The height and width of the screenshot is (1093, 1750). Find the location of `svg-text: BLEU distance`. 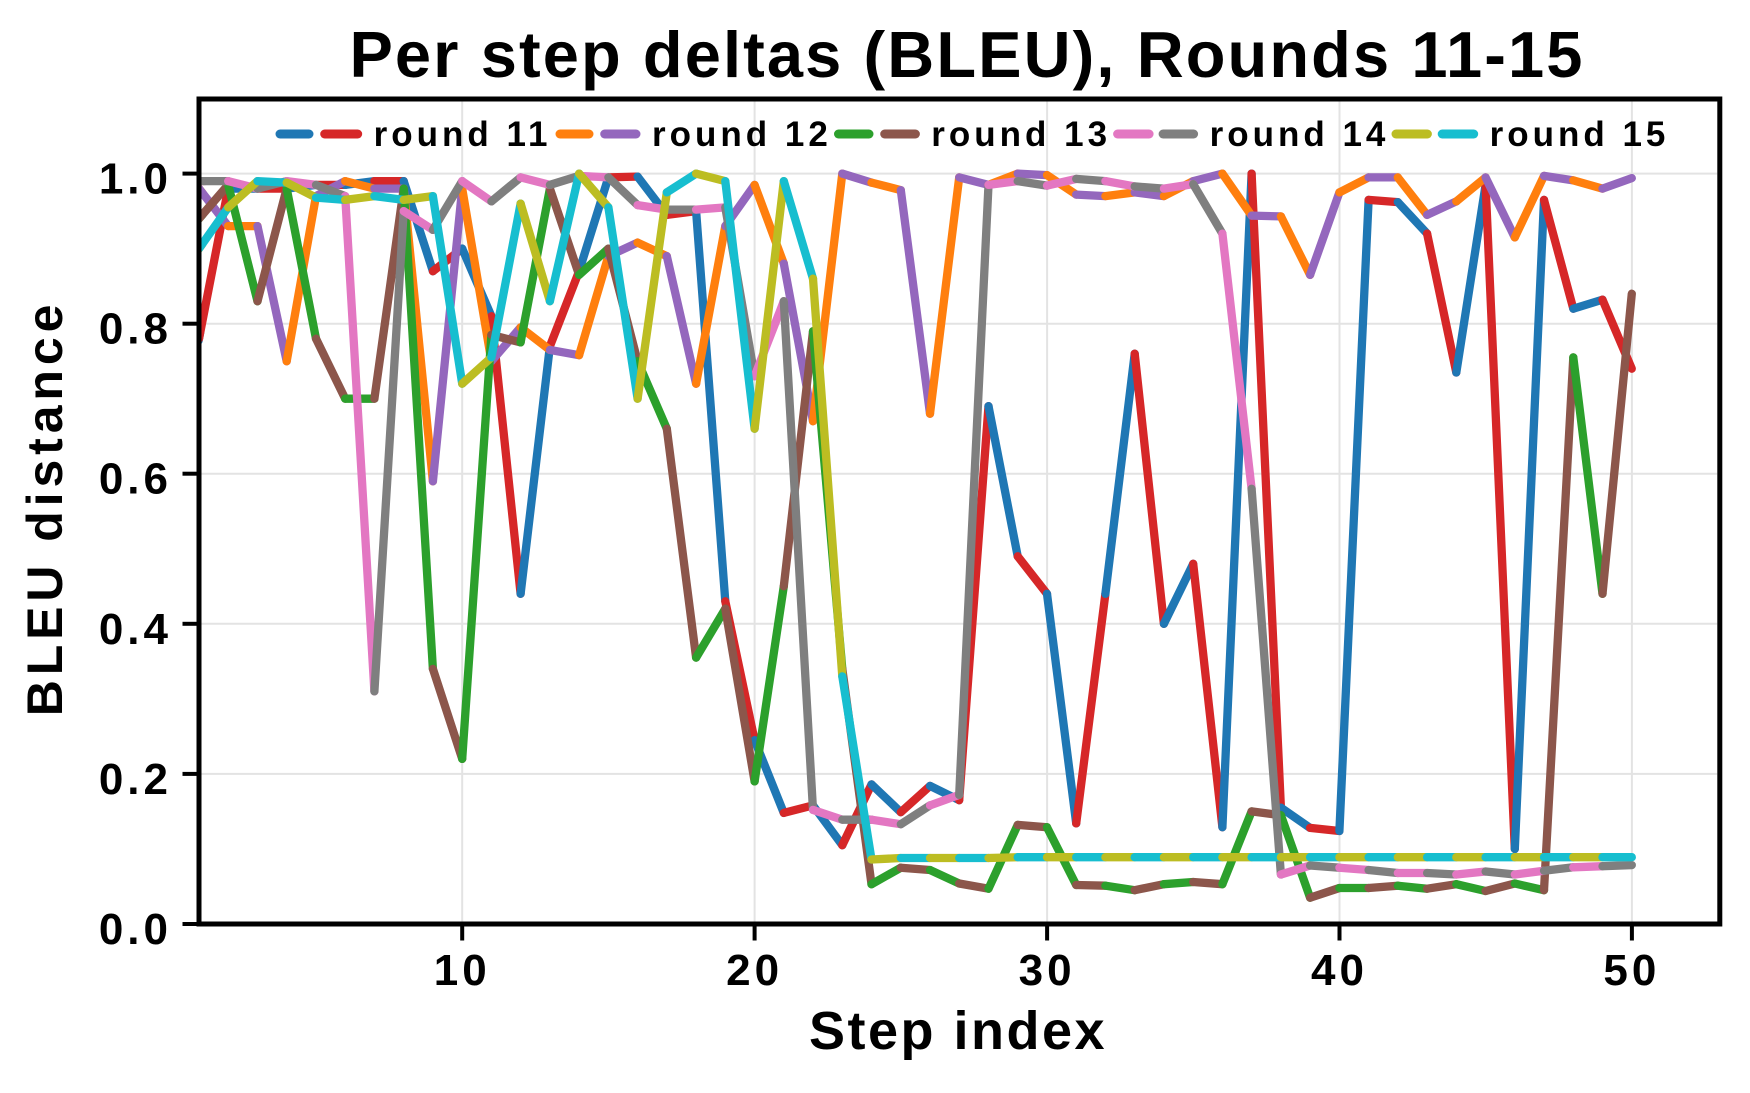

svg-text: BLEU distance is located at coordinates (45, 508).